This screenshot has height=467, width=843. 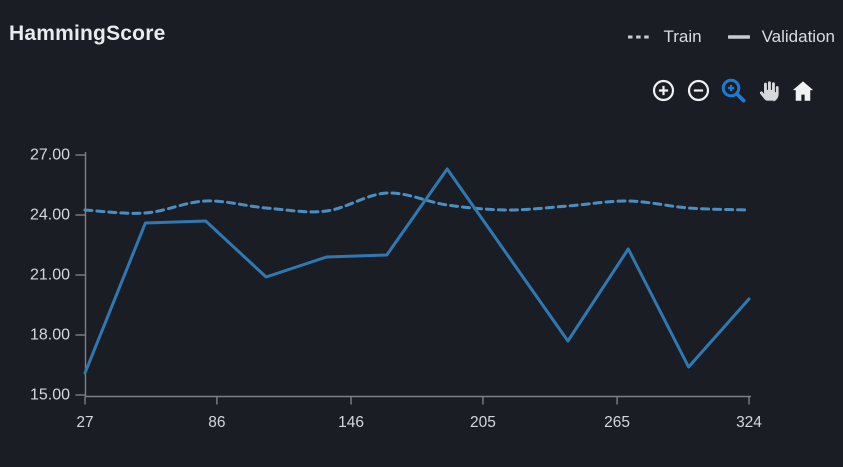 I want to click on y-tick-label: 18.00, so click(x=50, y=335).